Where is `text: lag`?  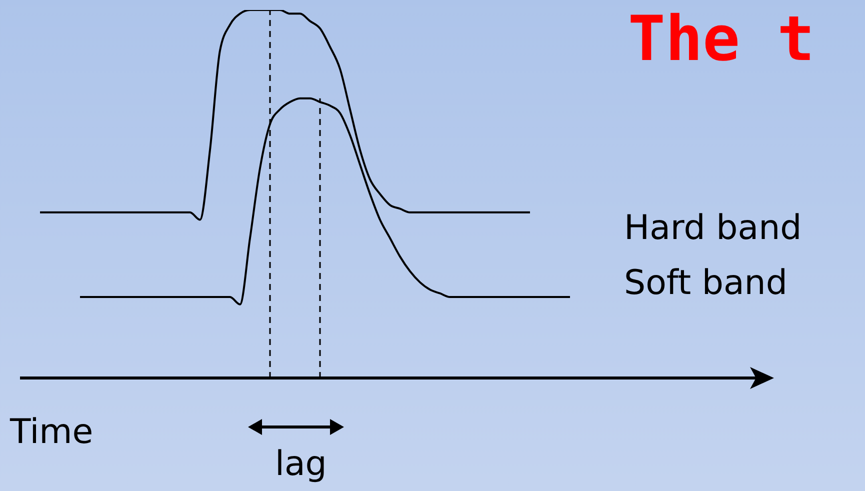 text: lag is located at coordinates (301, 464).